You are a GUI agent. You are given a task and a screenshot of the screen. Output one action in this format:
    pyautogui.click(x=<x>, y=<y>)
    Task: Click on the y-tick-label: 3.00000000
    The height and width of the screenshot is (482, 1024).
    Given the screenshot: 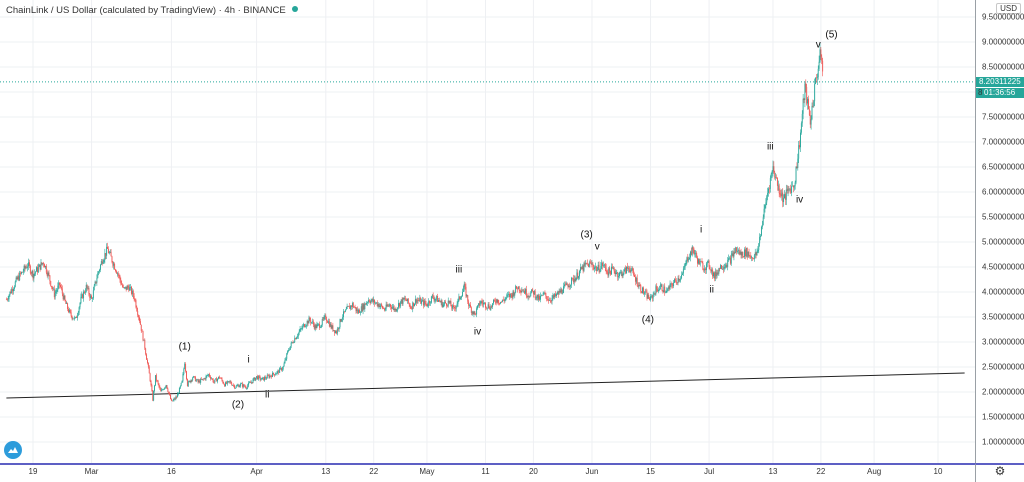 What is the action you would take?
    pyautogui.click(x=1003, y=342)
    